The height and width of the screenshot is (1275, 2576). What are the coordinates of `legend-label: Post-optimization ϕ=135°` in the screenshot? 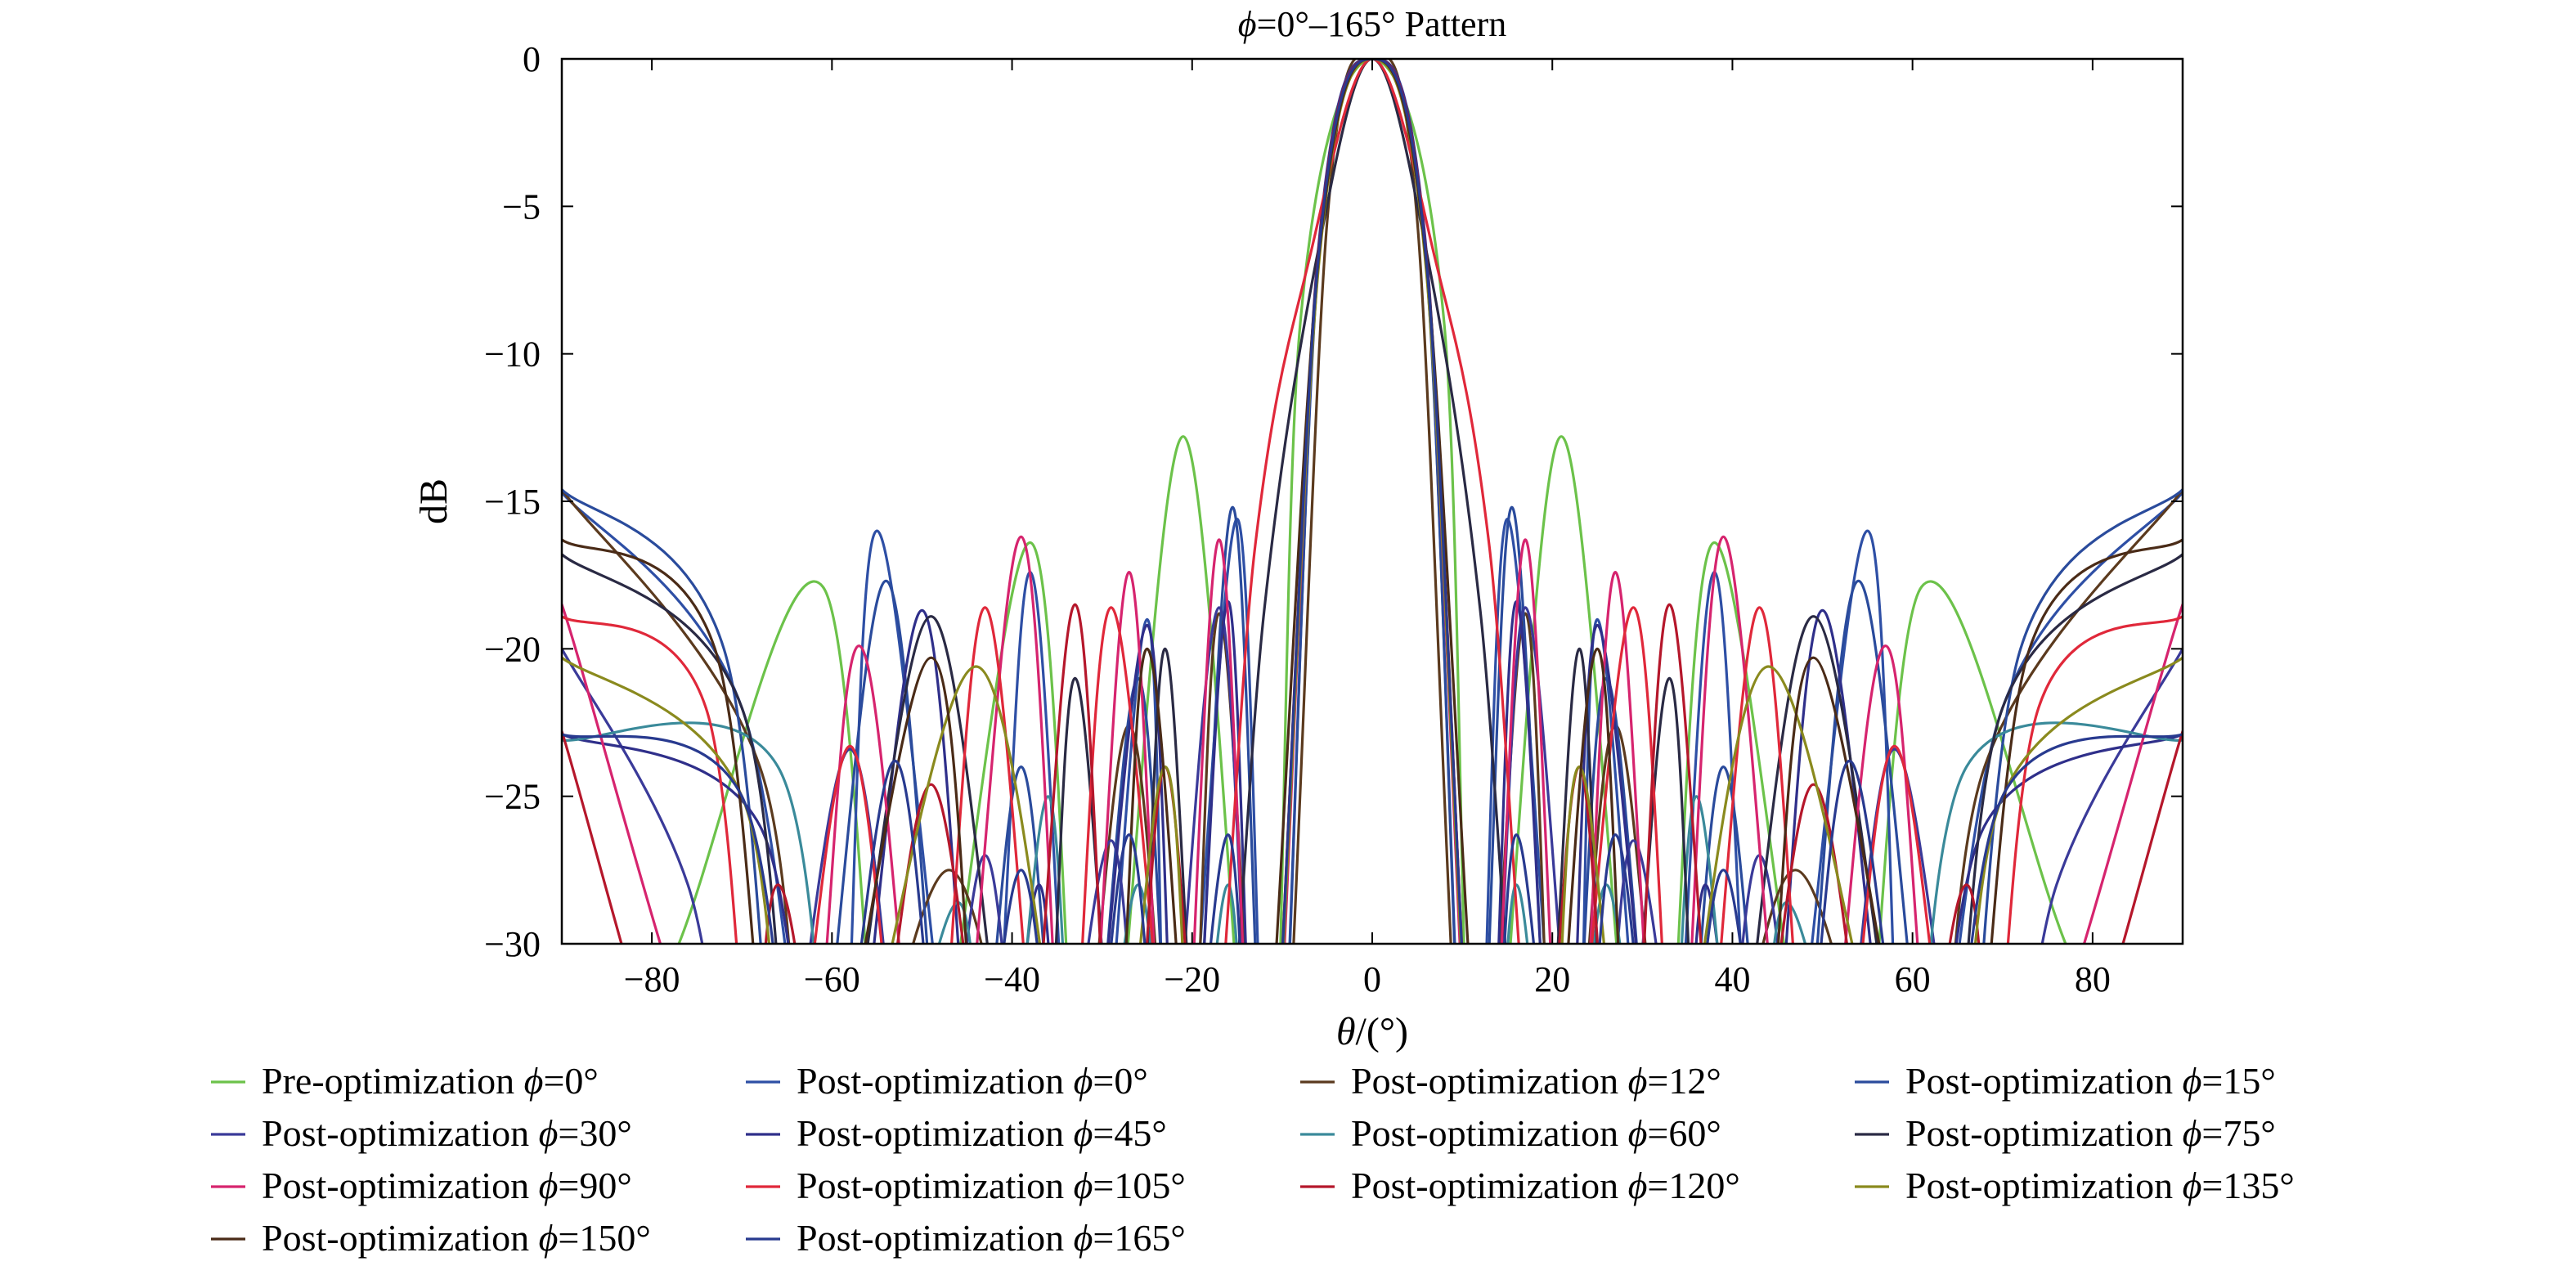 It's located at (2100, 1185).